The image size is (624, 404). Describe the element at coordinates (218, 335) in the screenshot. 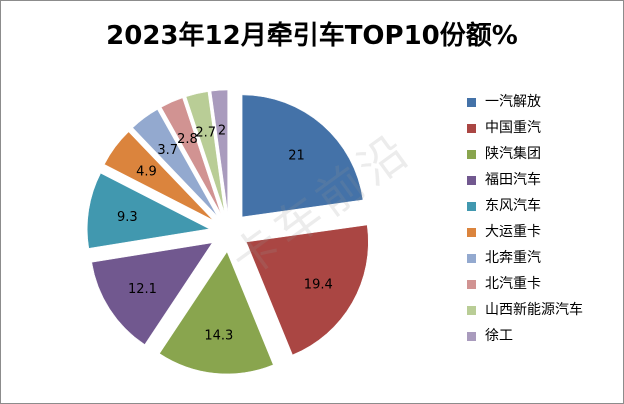

I see `data-label-3: 14.3` at that location.